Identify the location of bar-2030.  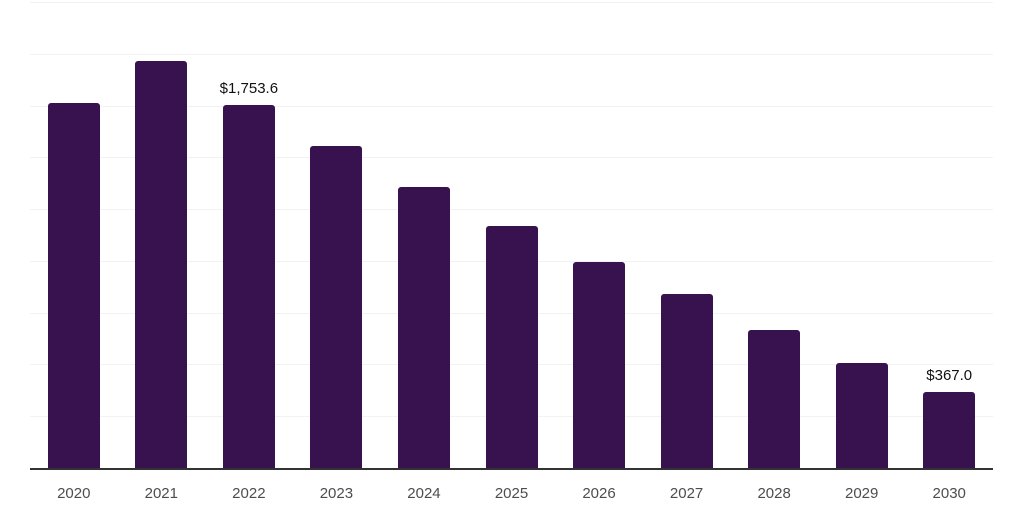
(949, 430).